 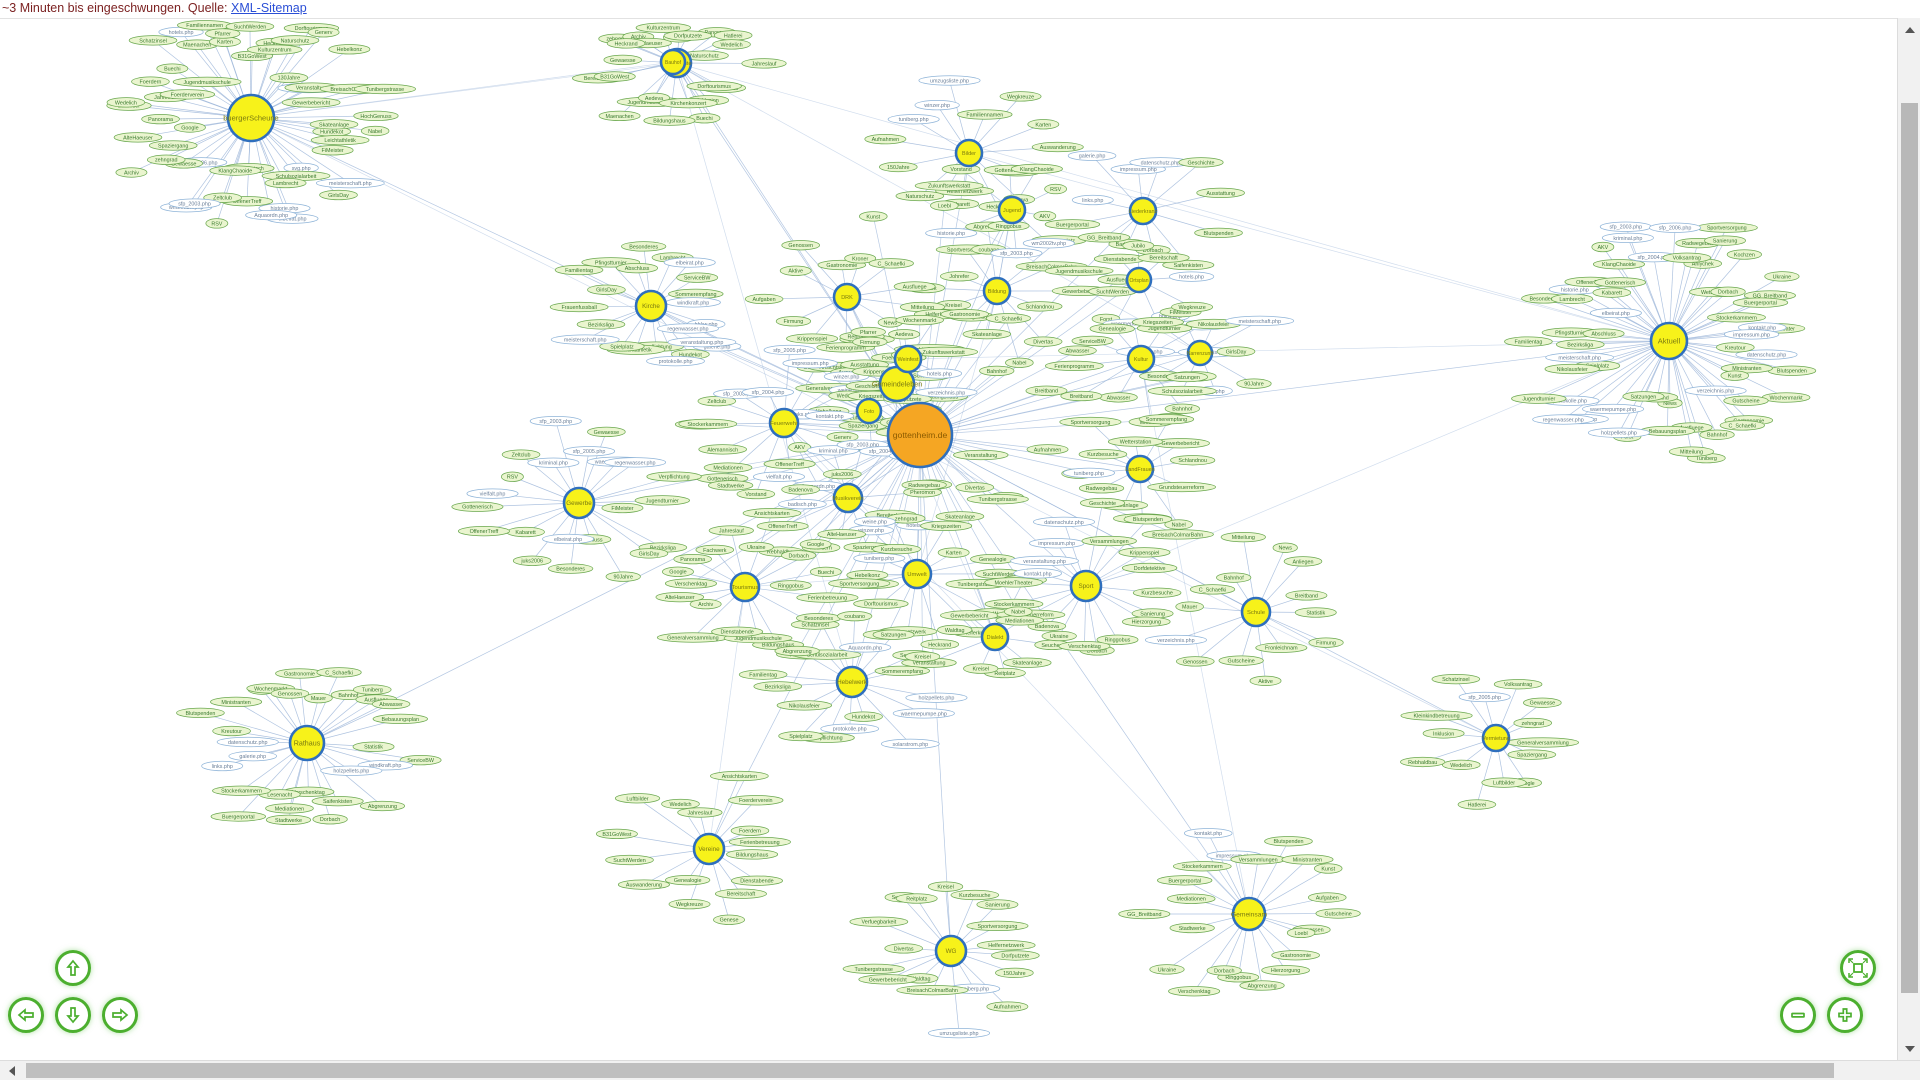 What do you see at coordinates (930, 1070) in the screenshot?
I see `horizontal-scroll-thumb` at bounding box center [930, 1070].